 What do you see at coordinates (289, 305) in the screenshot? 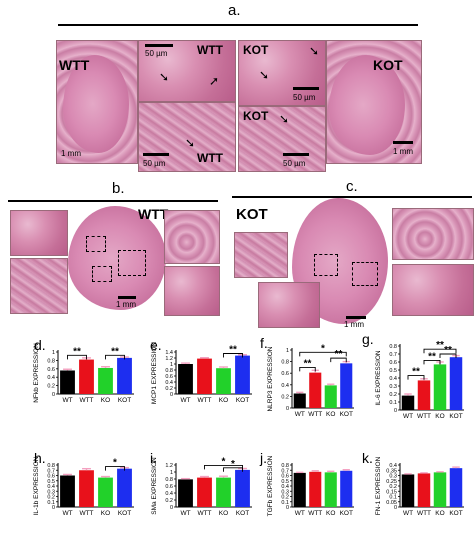
I see `panel-c-inset-left-bottom` at bounding box center [289, 305].